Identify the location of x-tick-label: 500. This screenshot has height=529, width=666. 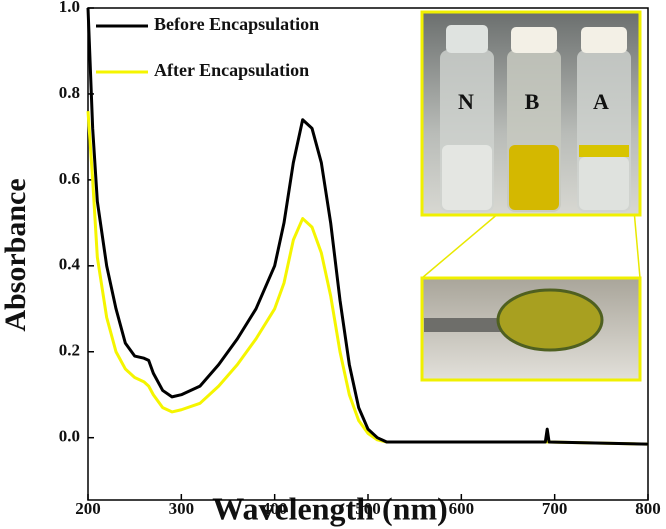
(368, 508).